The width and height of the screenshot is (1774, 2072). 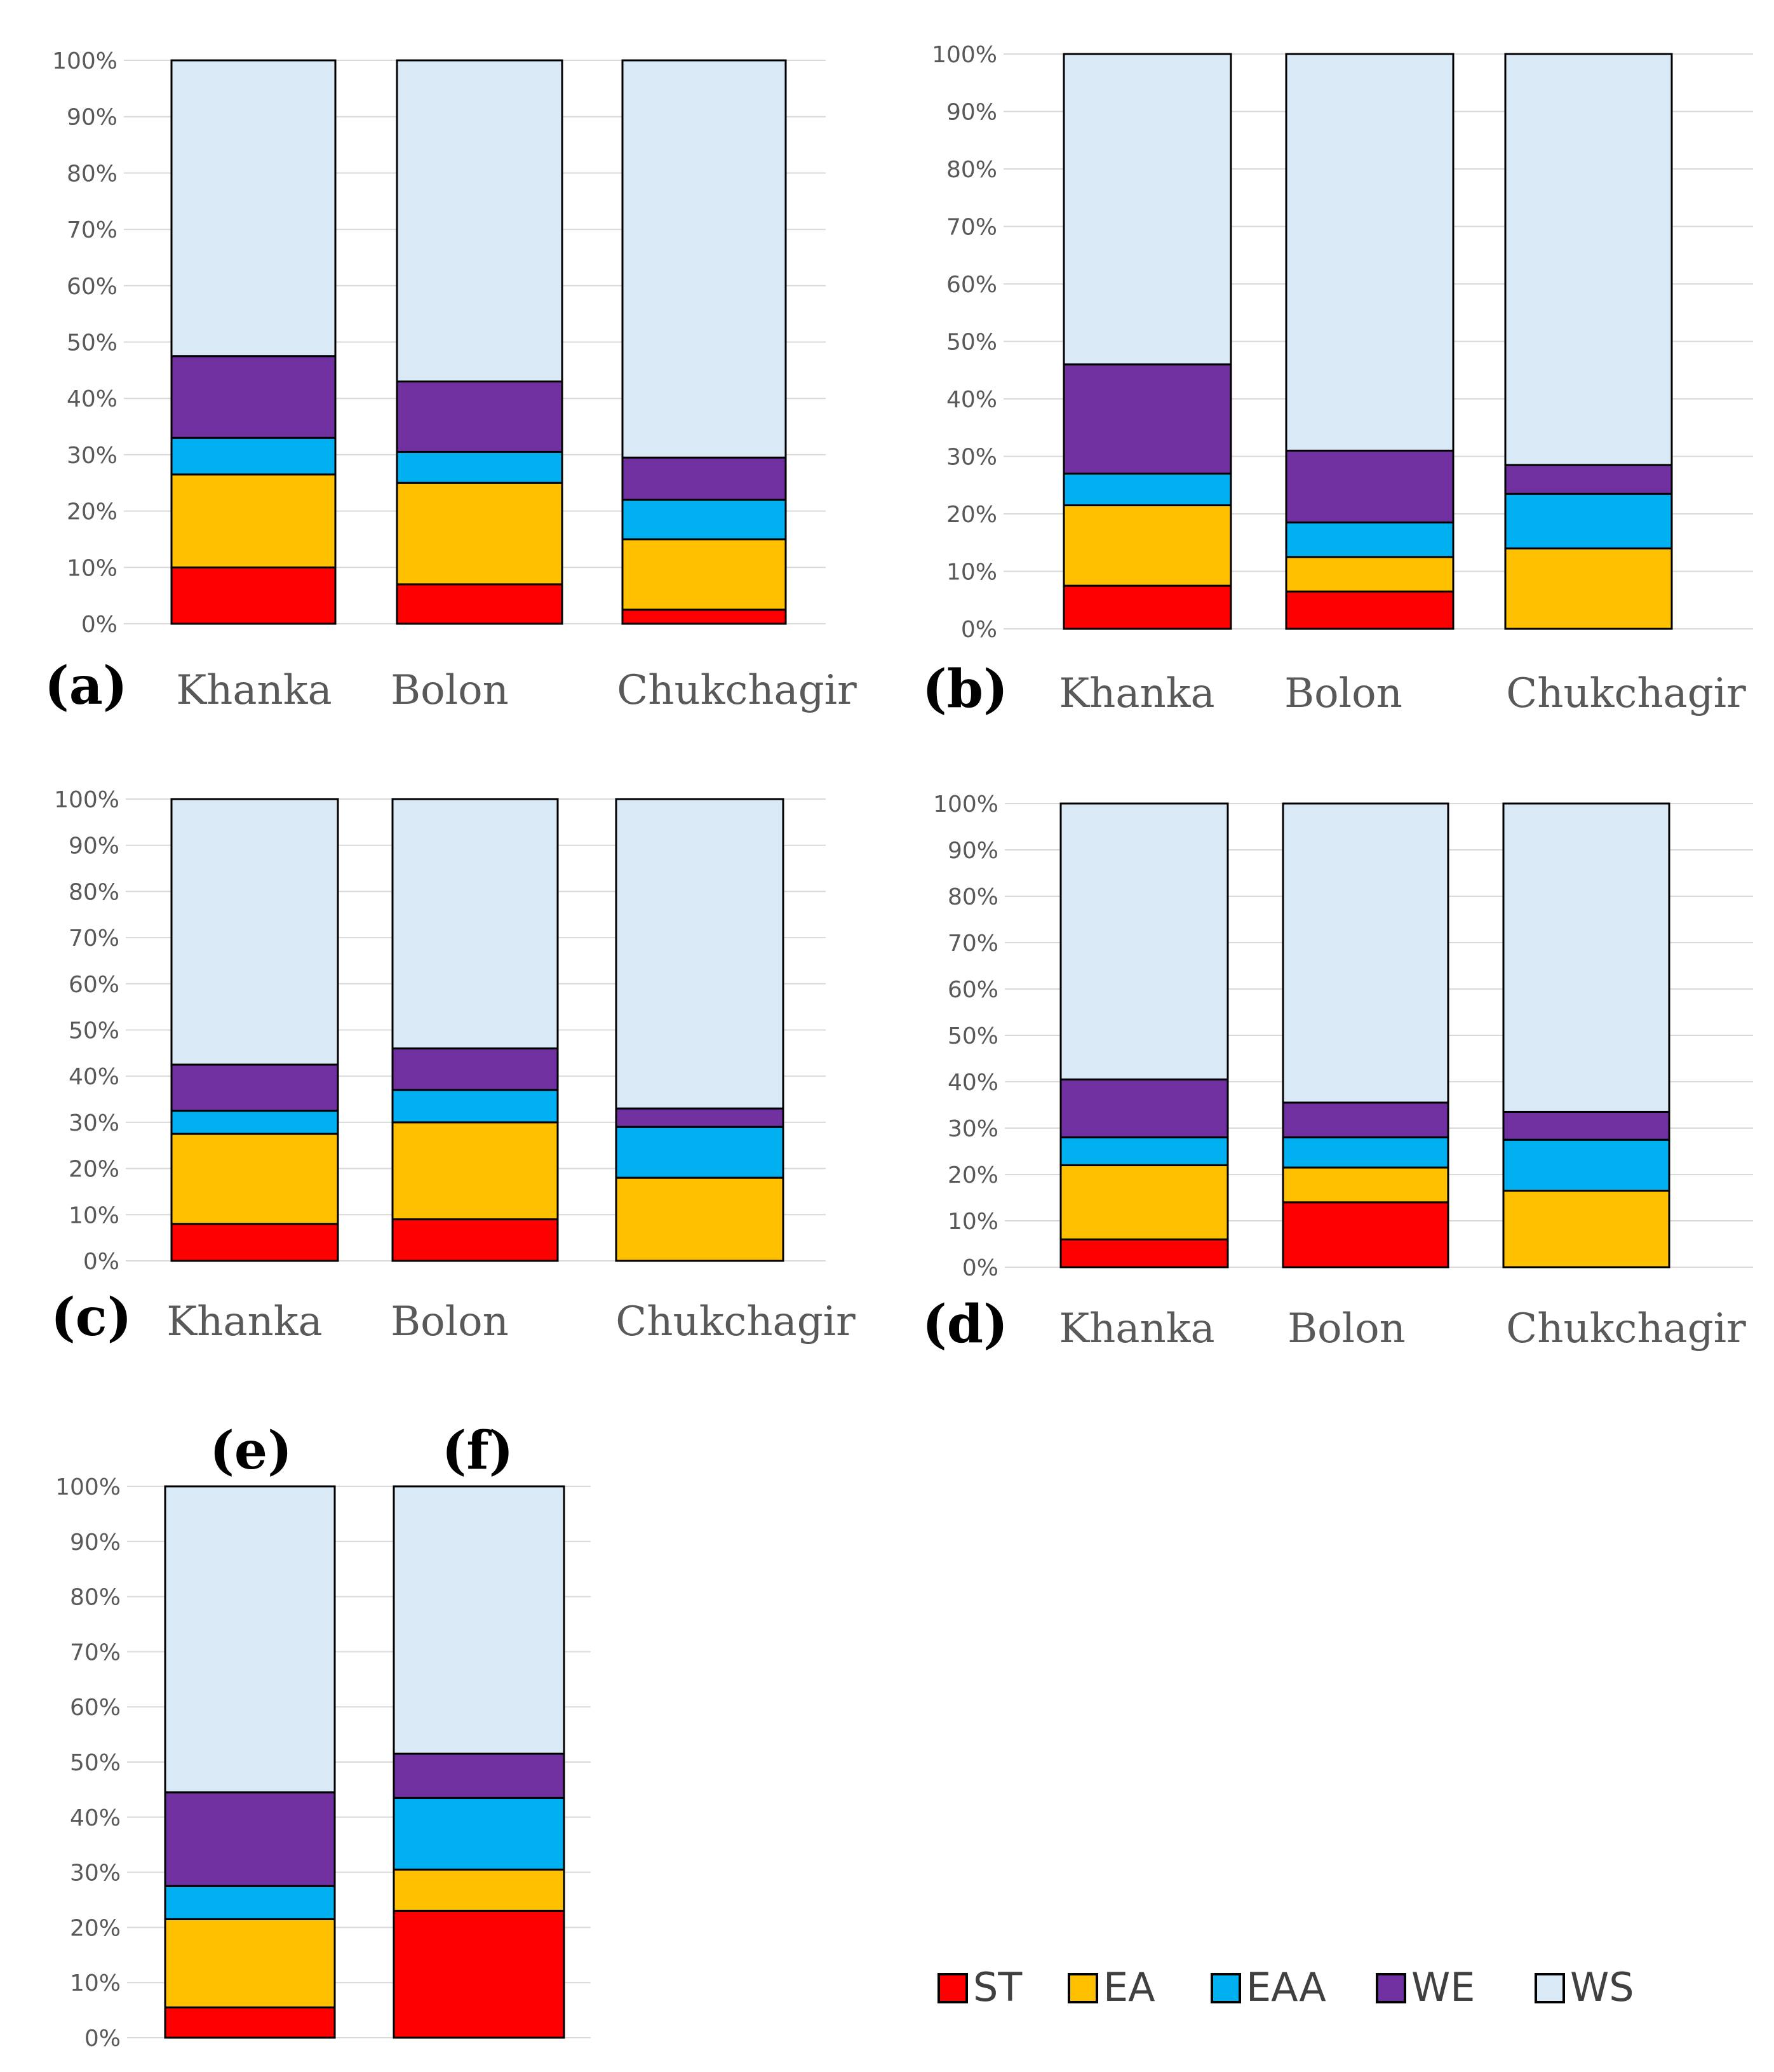 I want to click on panel-label: (d), so click(x=965, y=1324).